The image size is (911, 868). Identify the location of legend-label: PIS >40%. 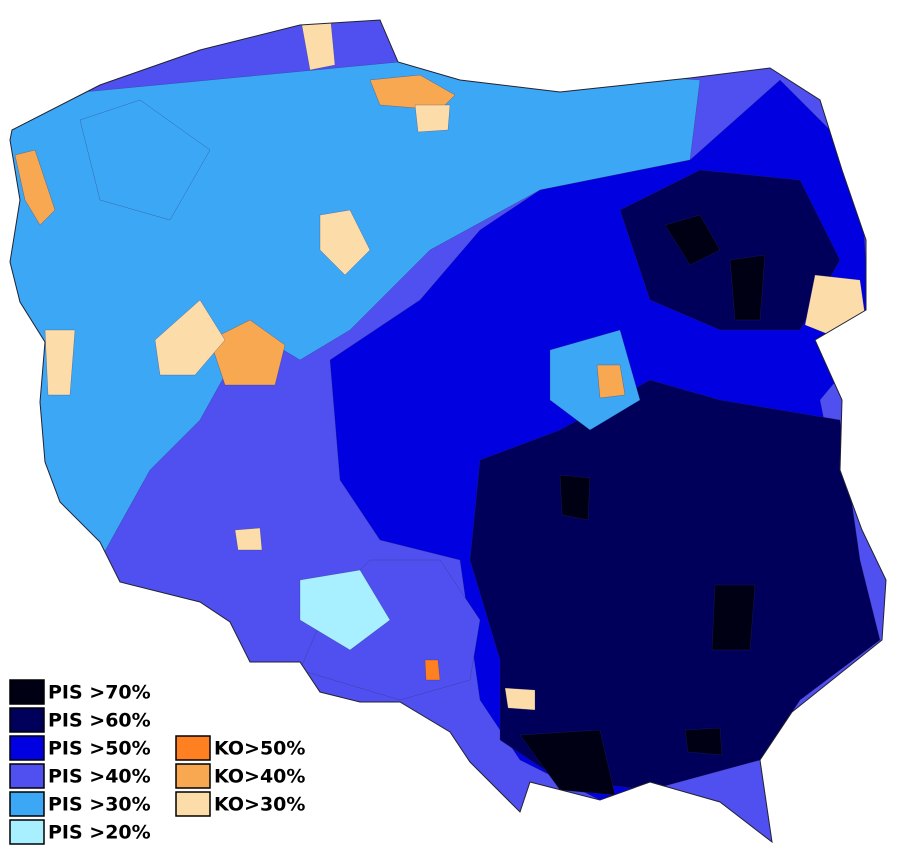
(99, 777).